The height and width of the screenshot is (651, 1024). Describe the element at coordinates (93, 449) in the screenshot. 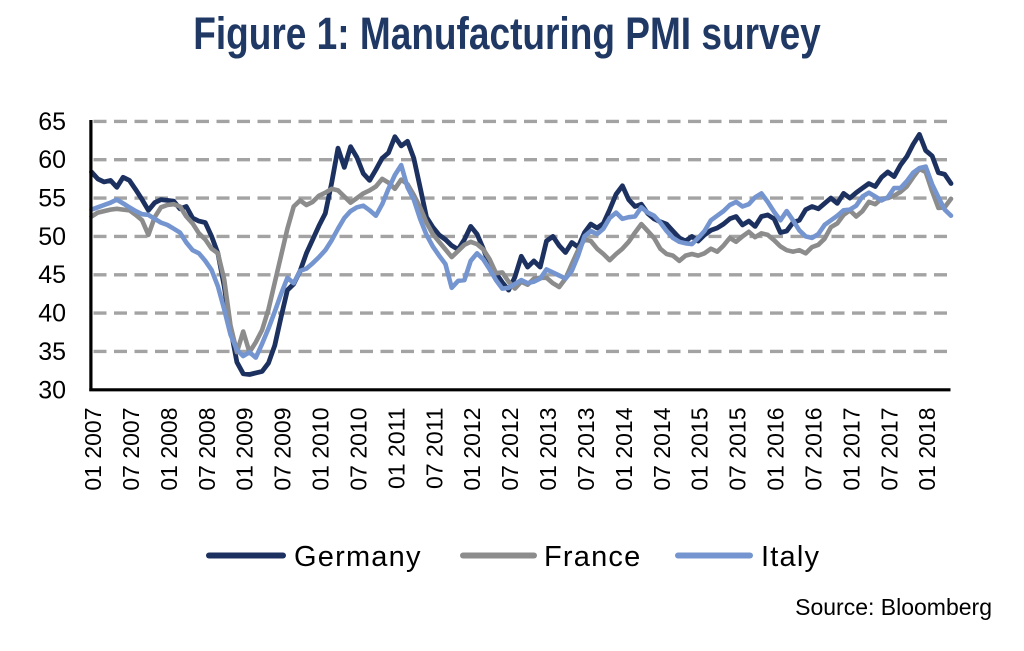

I see `svg-text: 01 2007` at that location.